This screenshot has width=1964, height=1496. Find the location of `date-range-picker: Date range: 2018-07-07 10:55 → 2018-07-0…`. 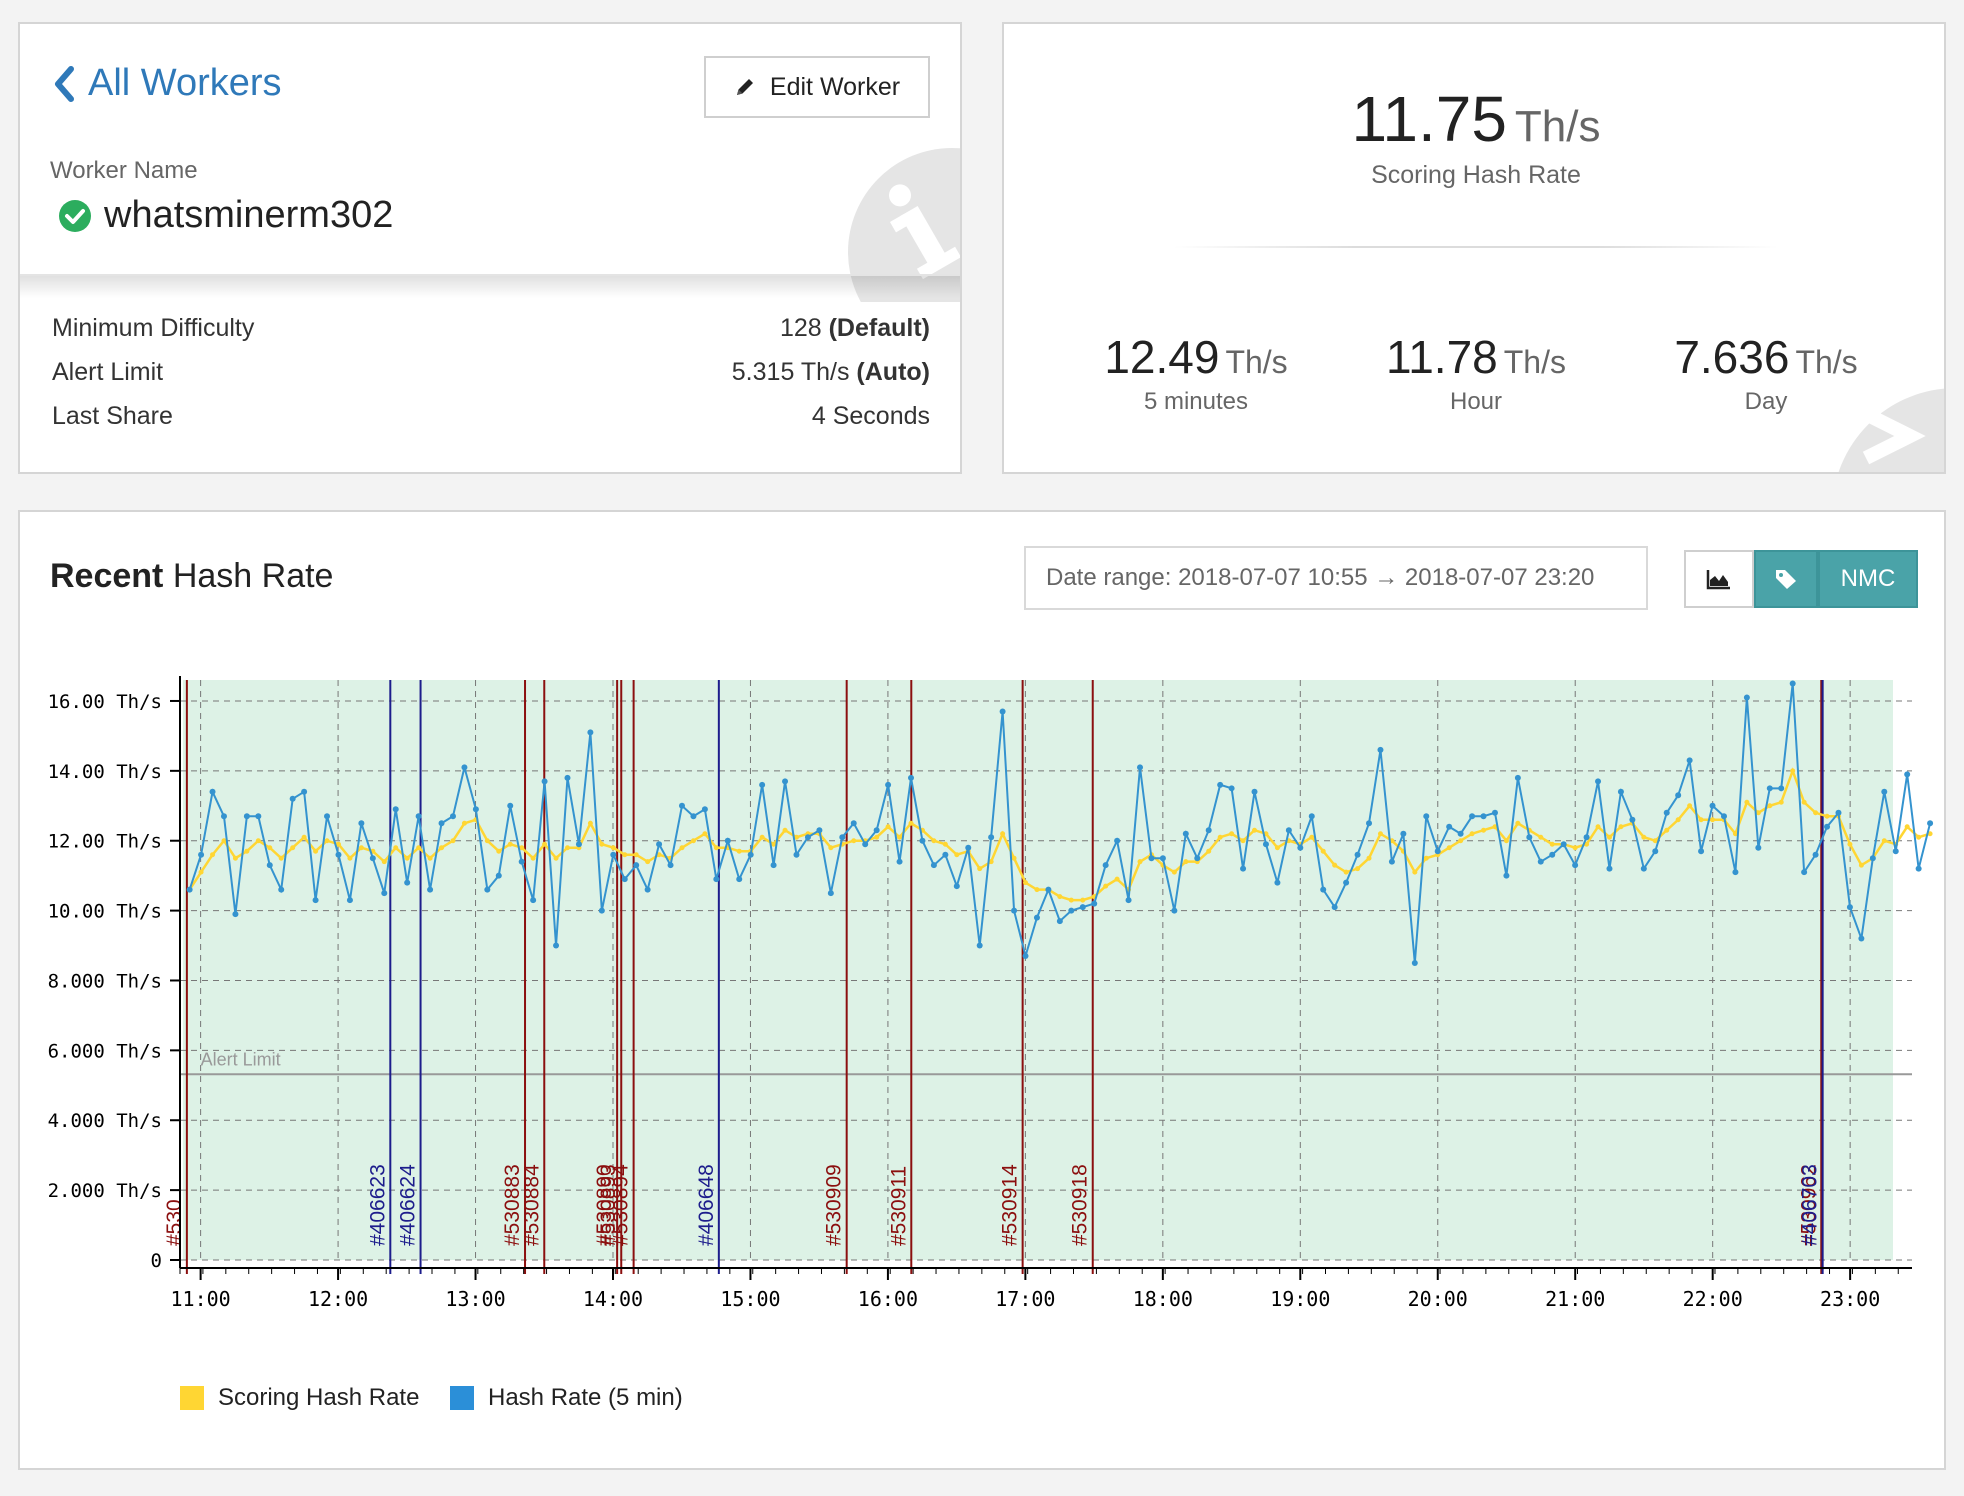

date-range-picker: Date range: 2018-07-07 10:55 → 2018-07-0… is located at coordinates (1336, 578).